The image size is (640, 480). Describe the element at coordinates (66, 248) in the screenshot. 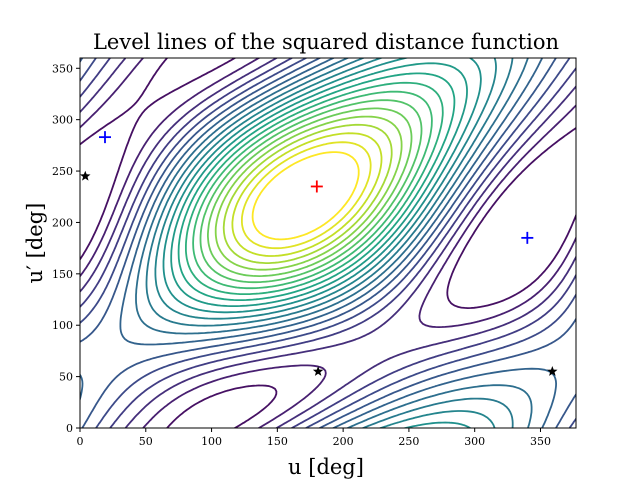

I see `y-axis: 0 50 100 150 200 250 300 350` at that location.